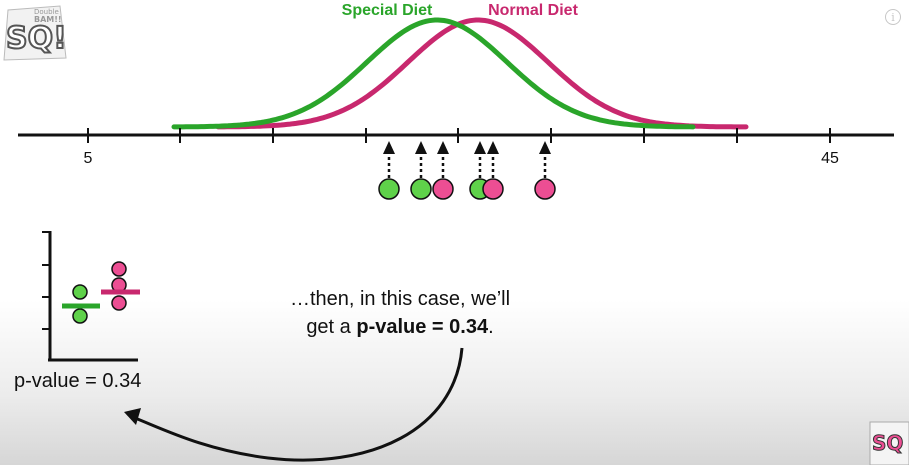  I want to click on number-line-ticks, so click(459, 135).